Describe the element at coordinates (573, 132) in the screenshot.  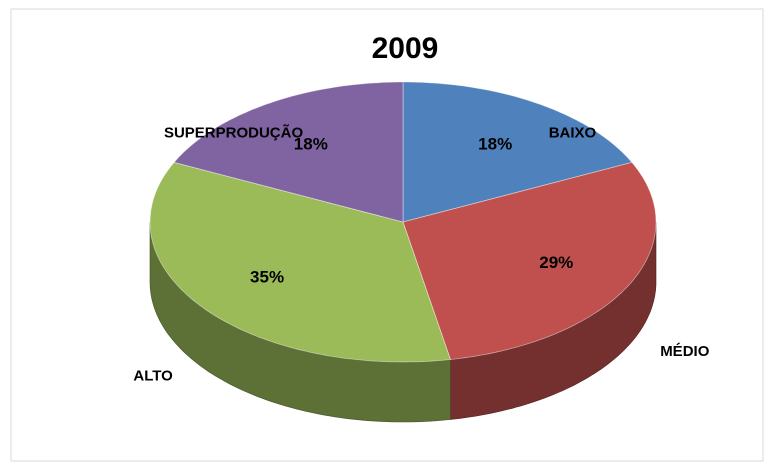
I see `category-label: BAIXO` at that location.